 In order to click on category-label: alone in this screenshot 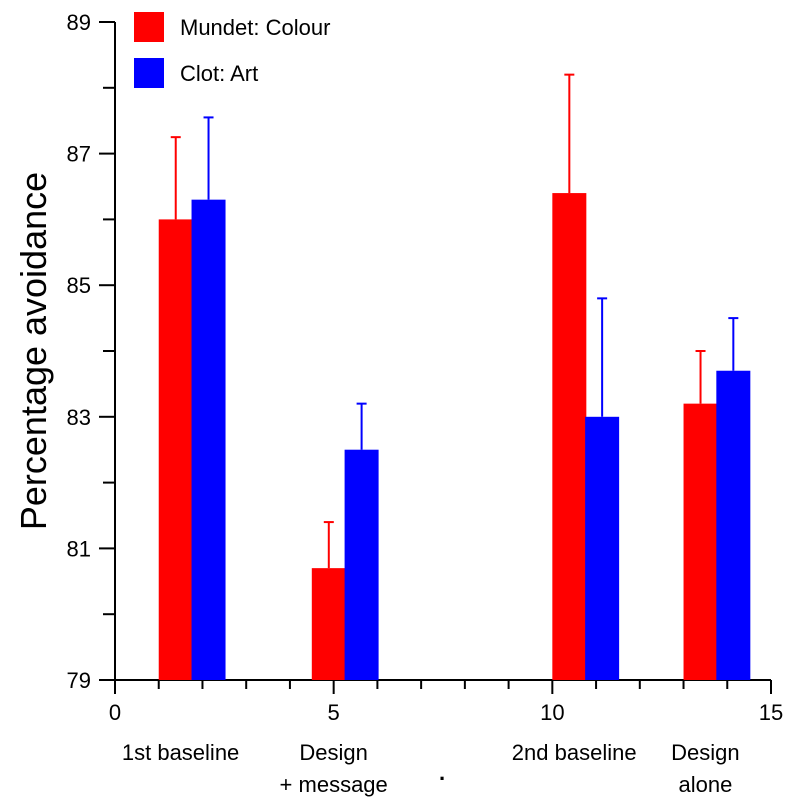, I will do `click(705, 784)`.